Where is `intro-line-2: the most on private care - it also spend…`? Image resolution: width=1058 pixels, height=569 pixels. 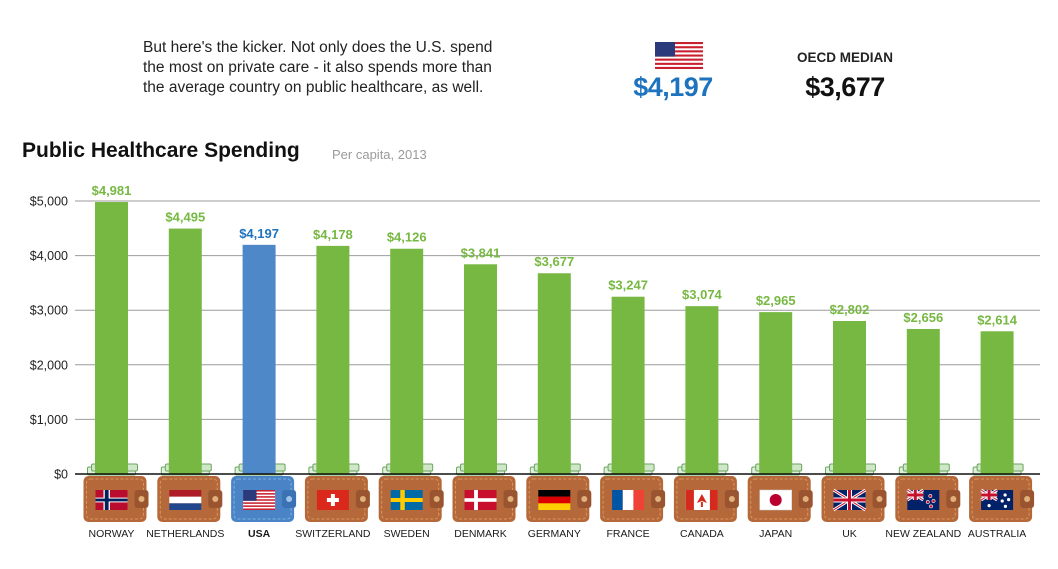 intro-line-2: the most on private care - it also spend… is located at coordinates (317, 67).